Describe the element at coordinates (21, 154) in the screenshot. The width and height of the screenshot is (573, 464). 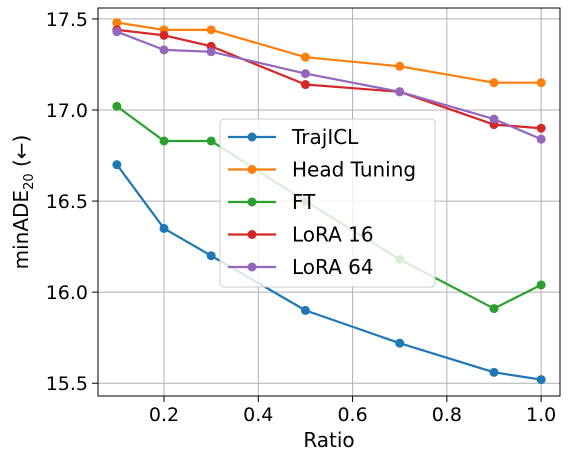
I see `y-axis-label-suffix: (←)` at that location.